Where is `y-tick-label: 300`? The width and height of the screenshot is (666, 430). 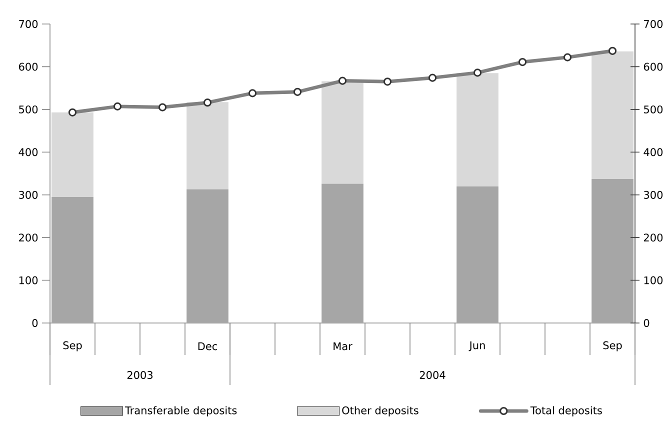 y-tick-label: 300 is located at coordinates (28, 194).